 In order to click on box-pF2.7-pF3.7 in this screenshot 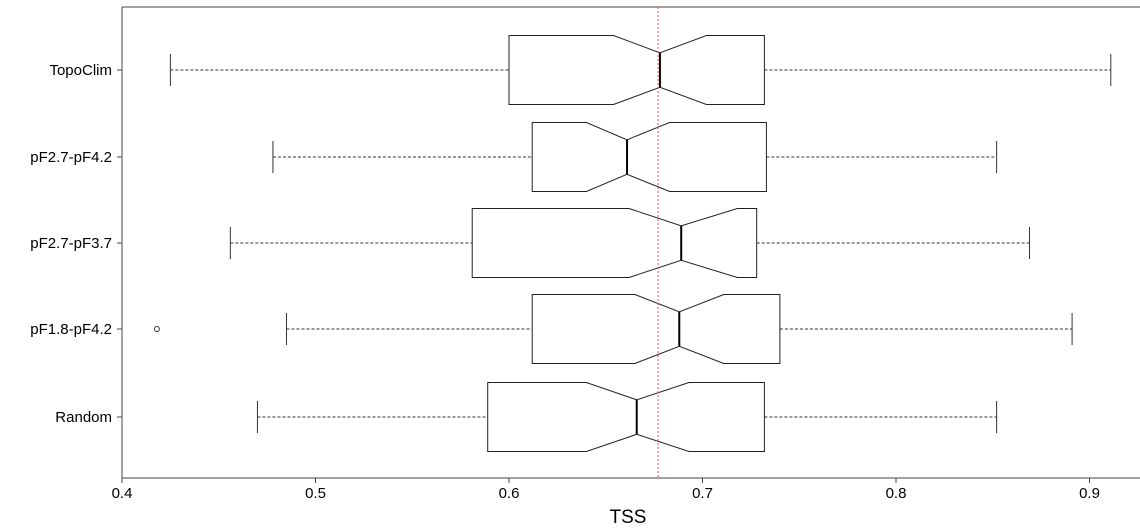, I will do `click(630, 243)`.